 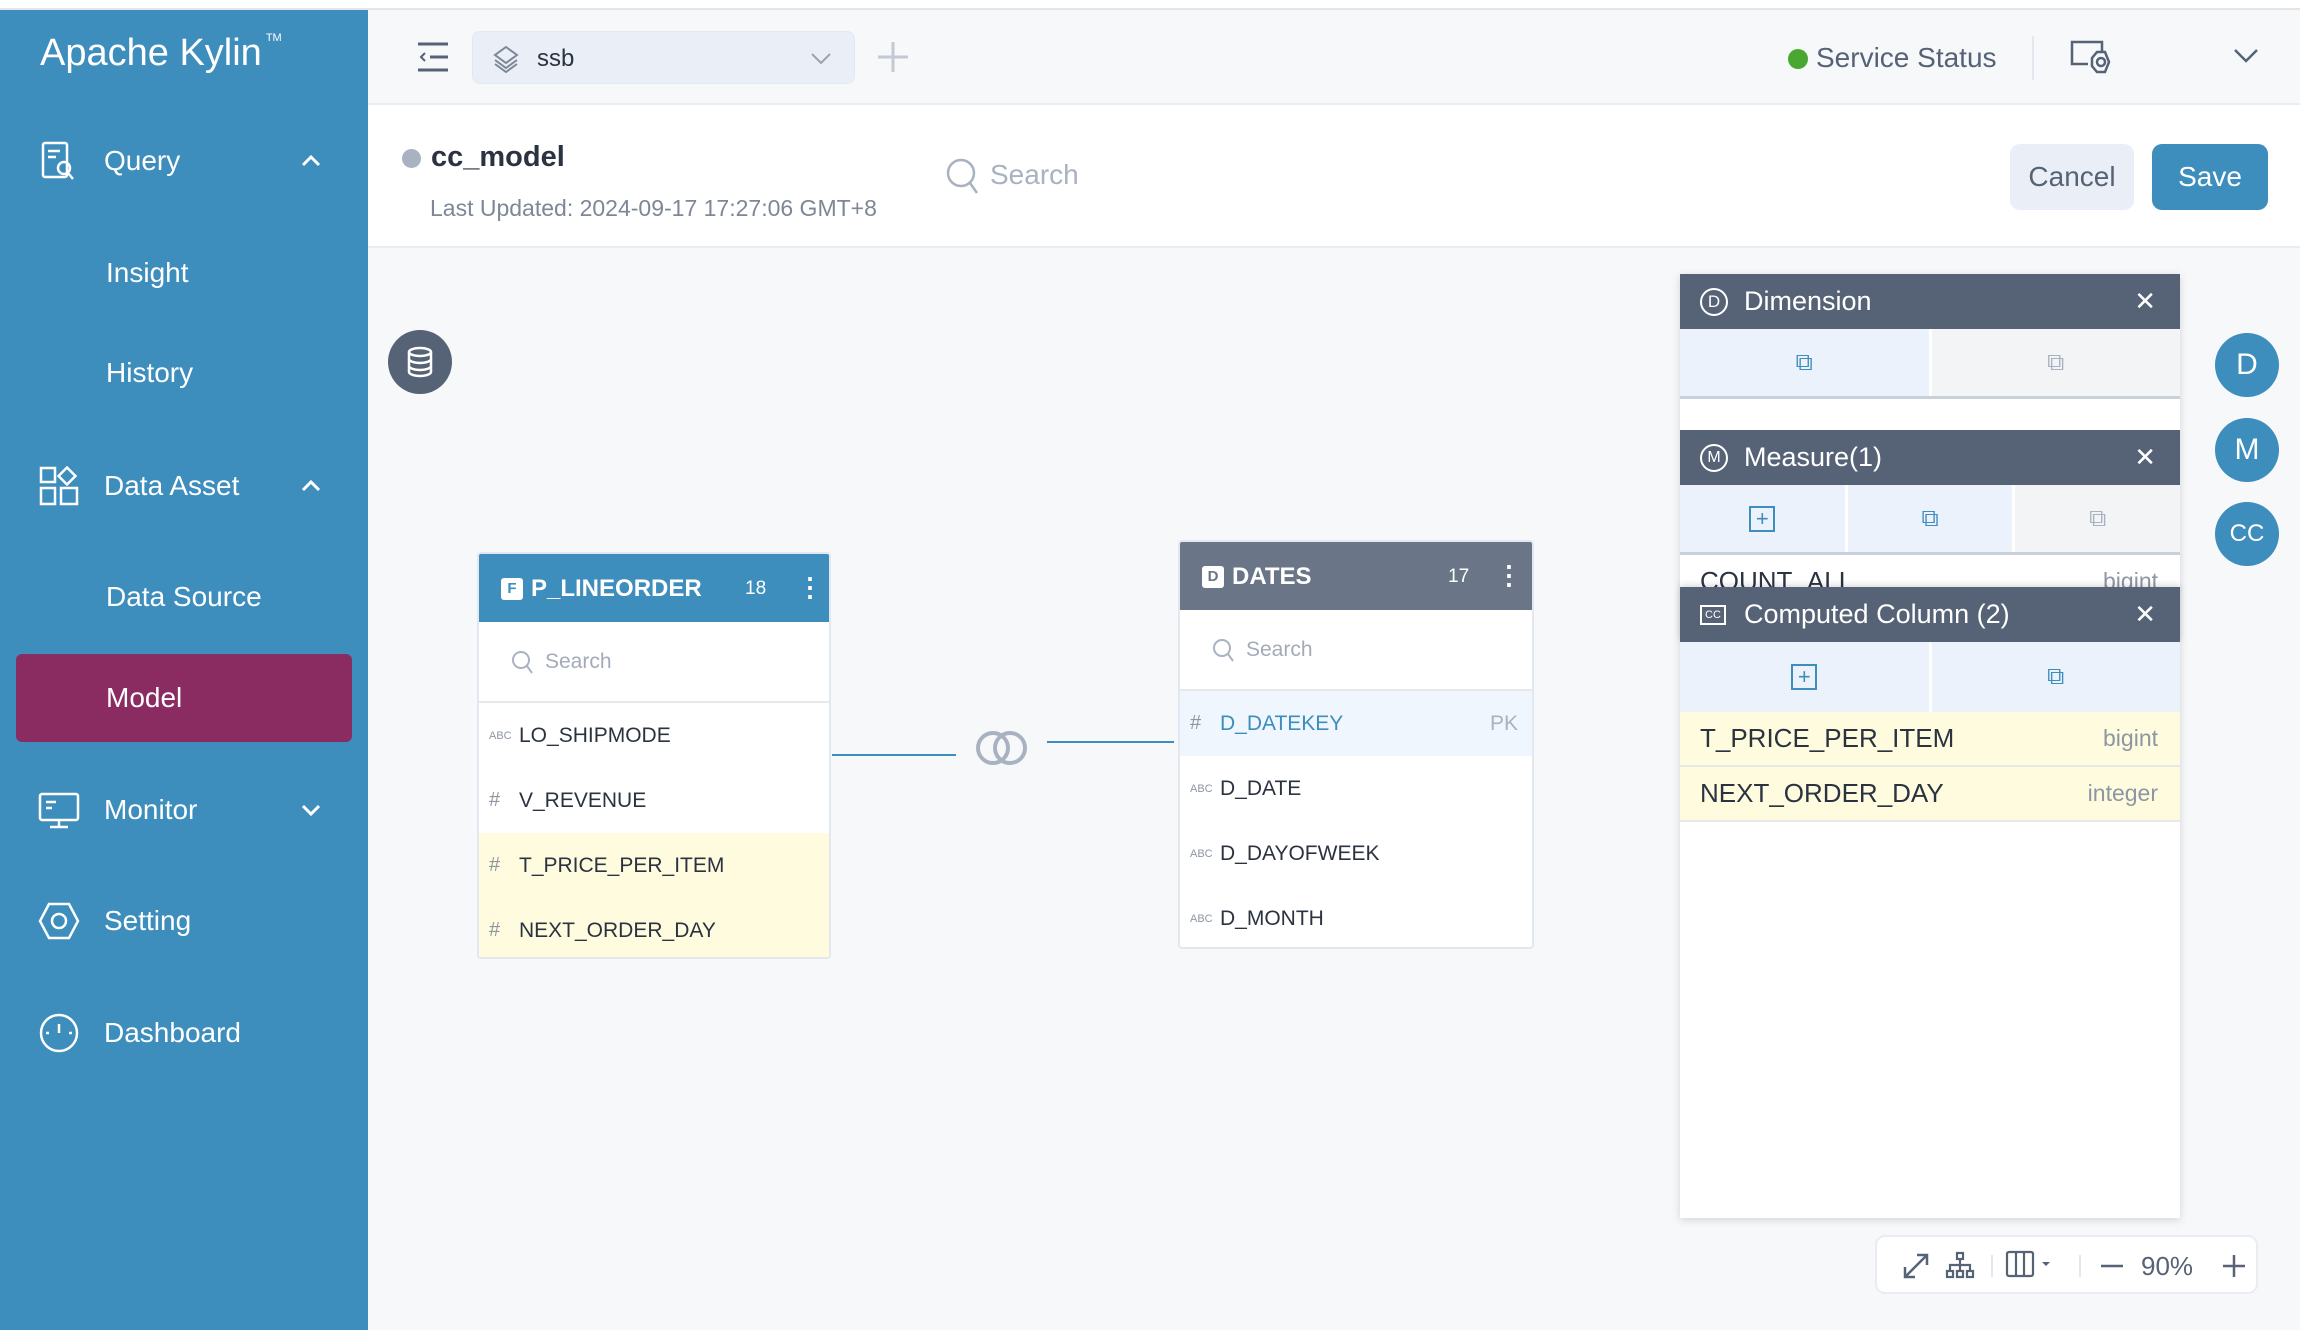 I want to click on top-header: ssb Service Status, so click(x=1334, y=57).